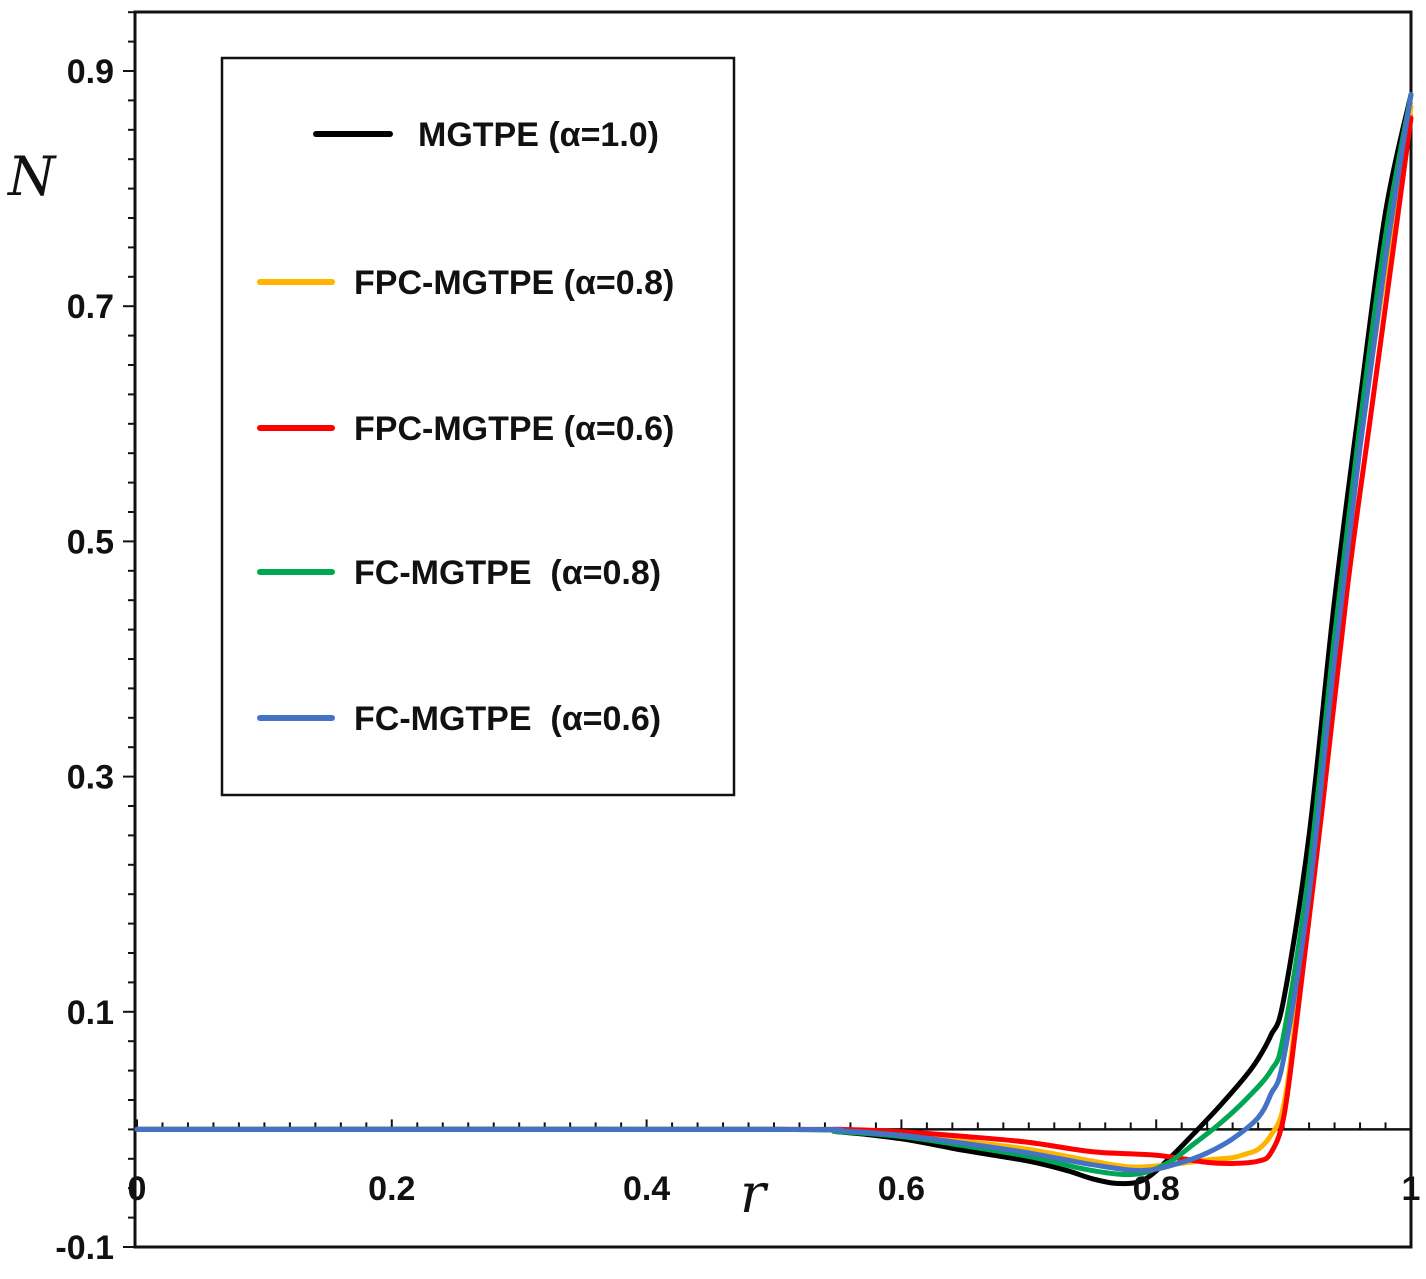  What do you see at coordinates (754, 1193) in the screenshot?
I see `x-axis-label: r` at bounding box center [754, 1193].